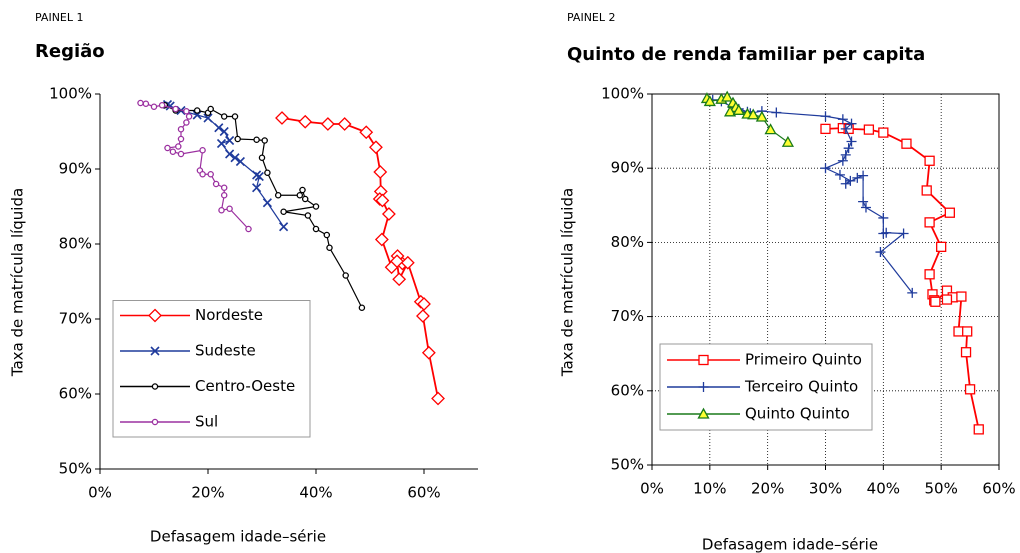  I want to click on x-tick-label: 60%, so click(998, 489).